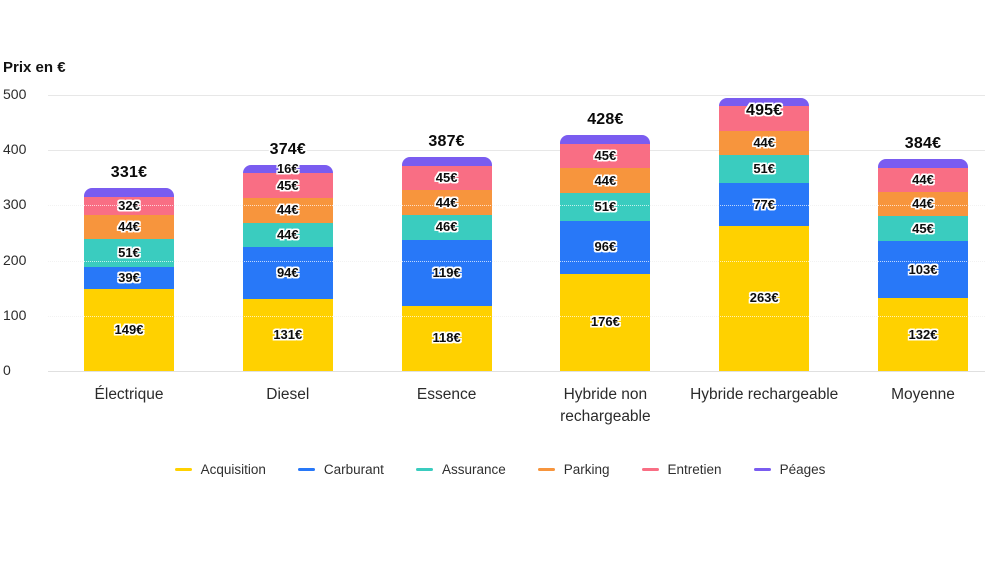  Describe the element at coordinates (802, 469) in the screenshot. I see `legend-label: Péages` at that location.